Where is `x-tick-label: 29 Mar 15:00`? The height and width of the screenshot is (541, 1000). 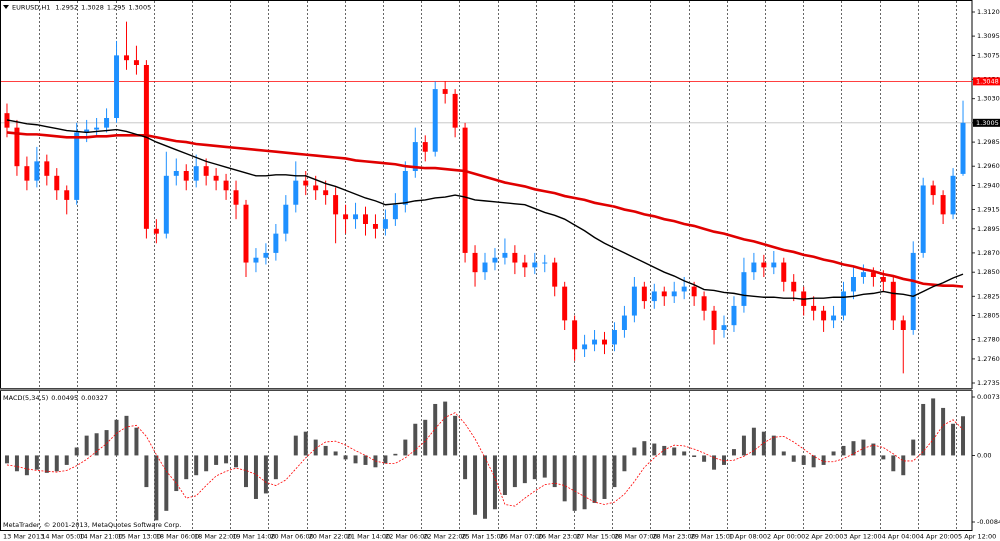
x-tick-label: 29 Mar 15:00 is located at coordinates (712, 537).